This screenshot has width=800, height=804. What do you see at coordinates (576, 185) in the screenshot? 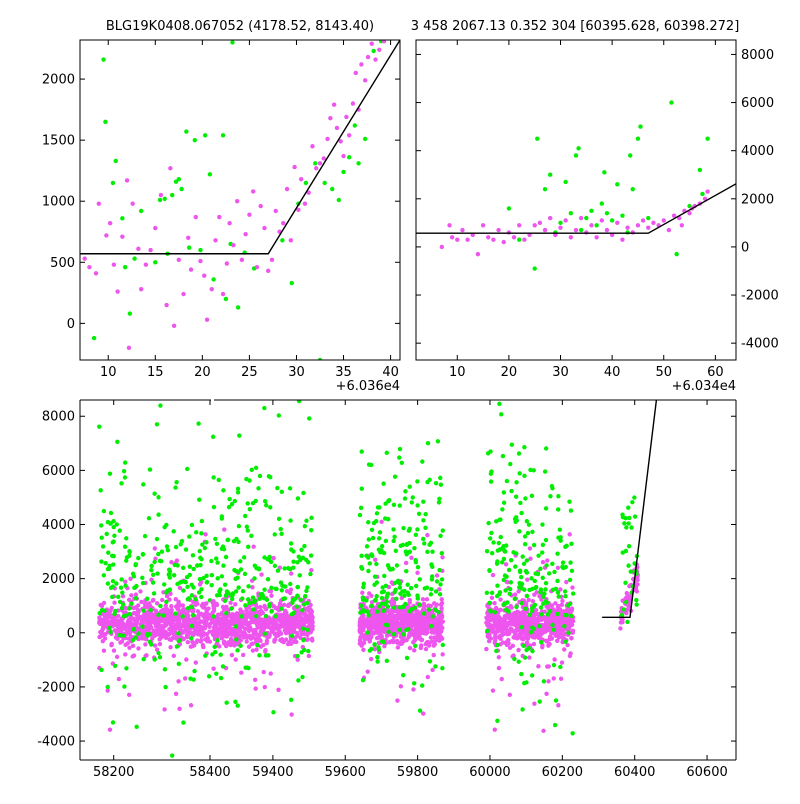
I see `top-right-panel-plot-area` at bounding box center [576, 185].